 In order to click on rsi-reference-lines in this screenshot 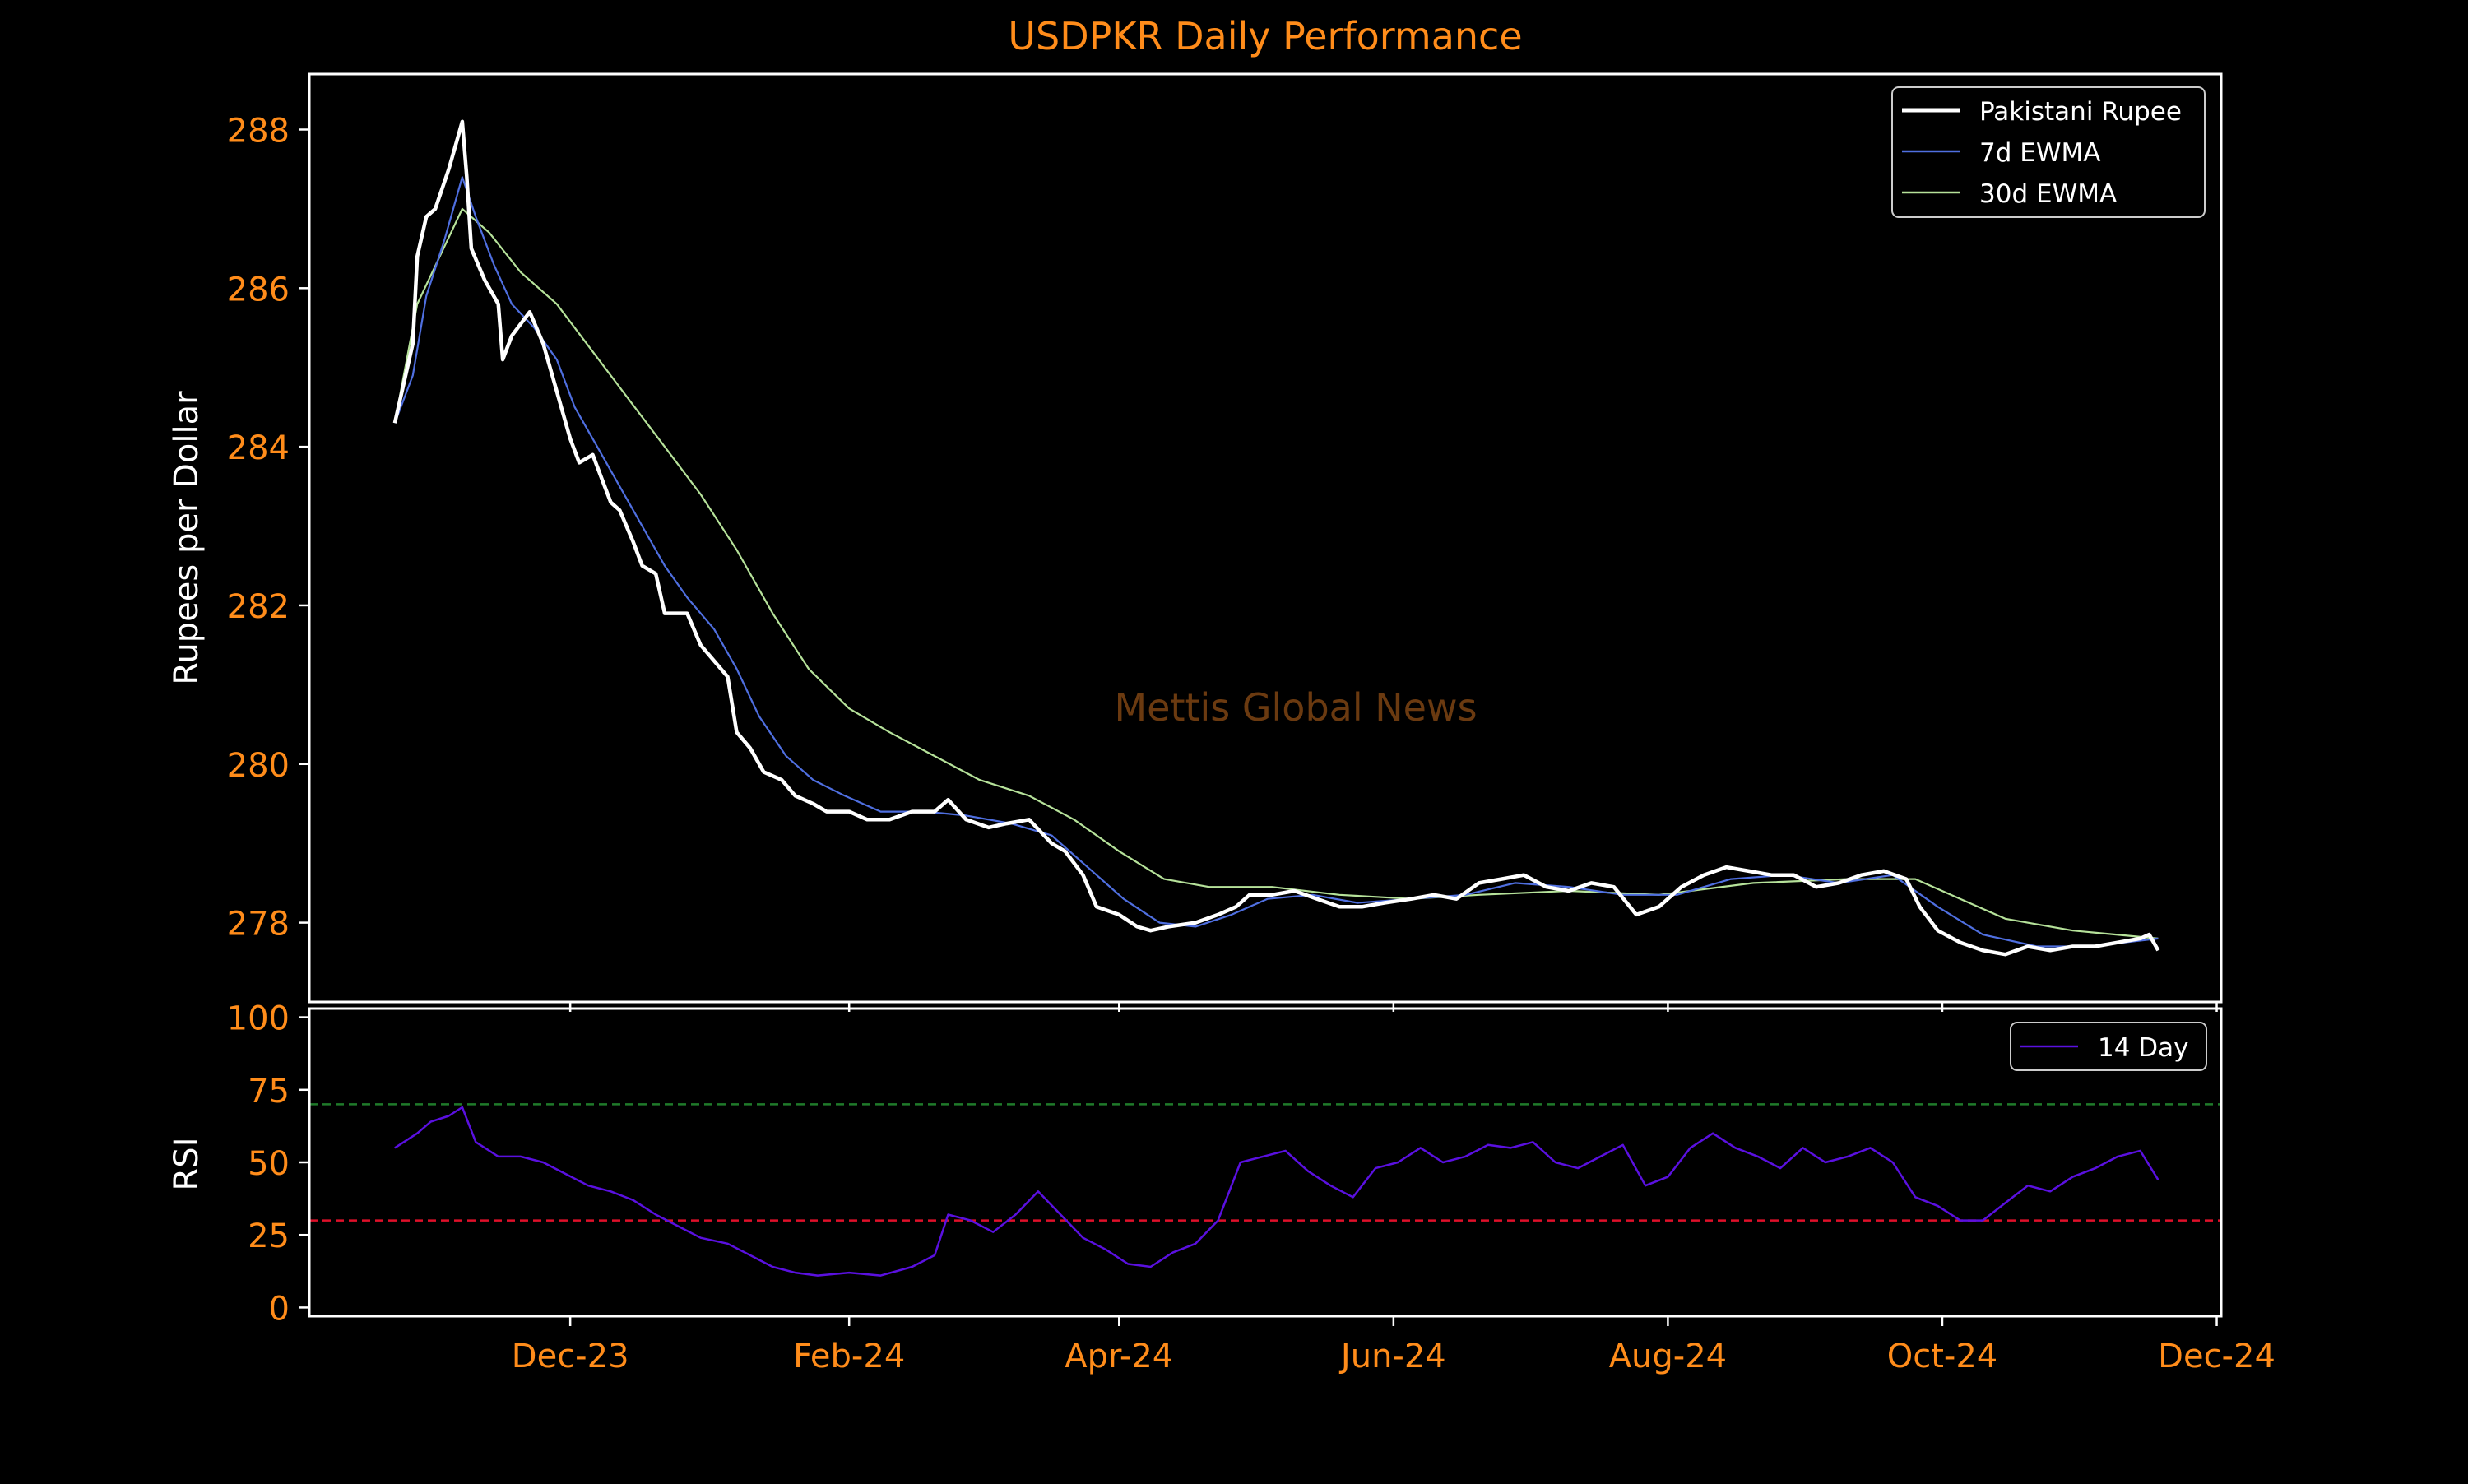, I will do `click(1265, 1162)`.